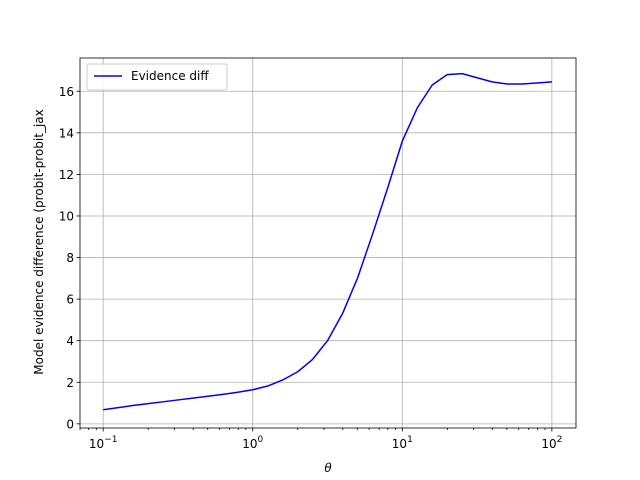 Image resolution: width=640 pixels, height=480 pixels. I want to click on legend: Evidence diff, so click(157, 77).